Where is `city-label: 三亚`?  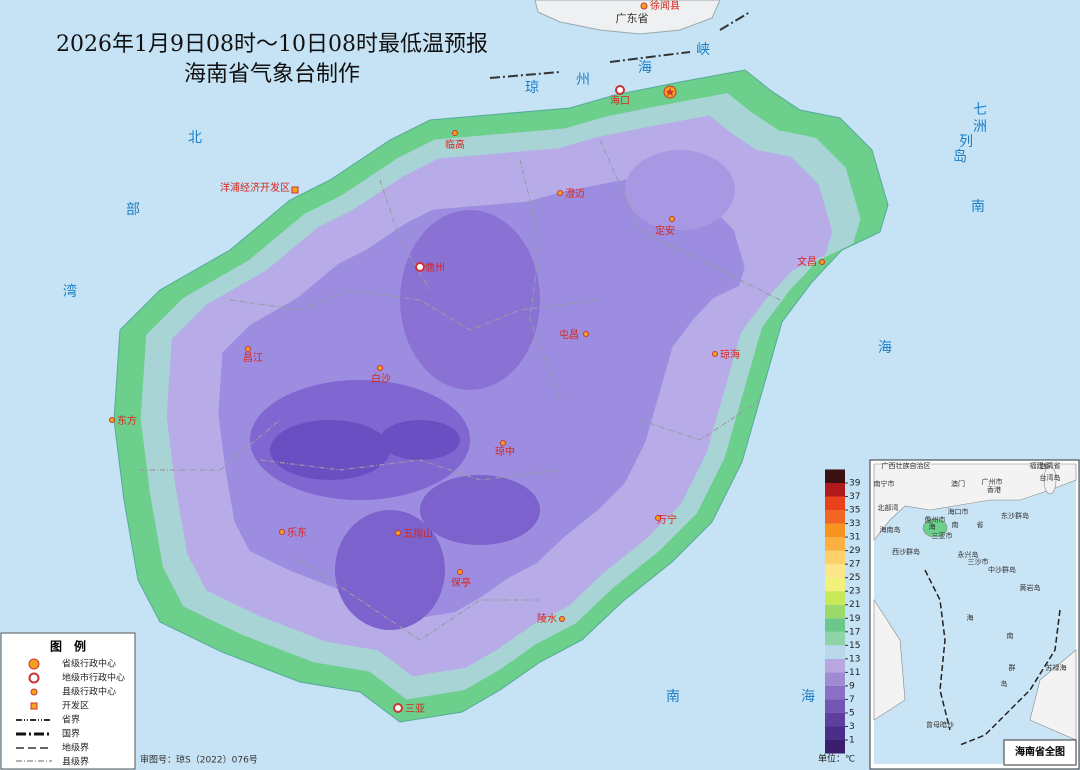 city-label: 三亚 is located at coordinates (415, 709).